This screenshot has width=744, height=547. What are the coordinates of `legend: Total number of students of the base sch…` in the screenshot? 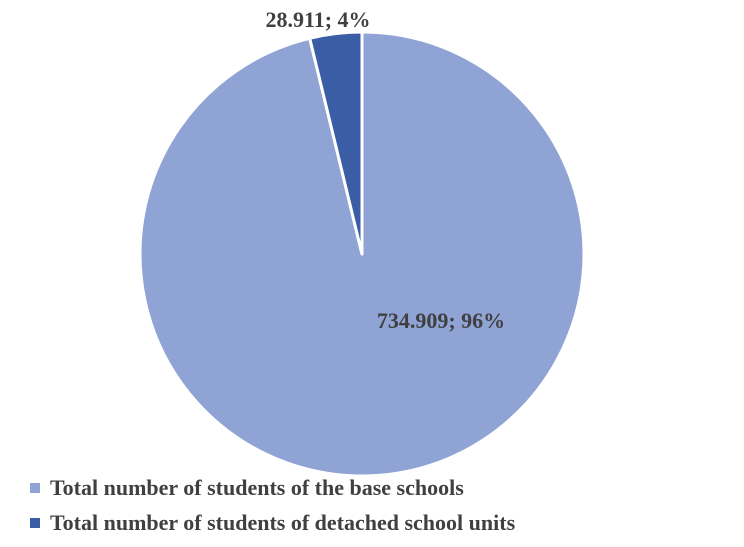 It's located at (273, 505).